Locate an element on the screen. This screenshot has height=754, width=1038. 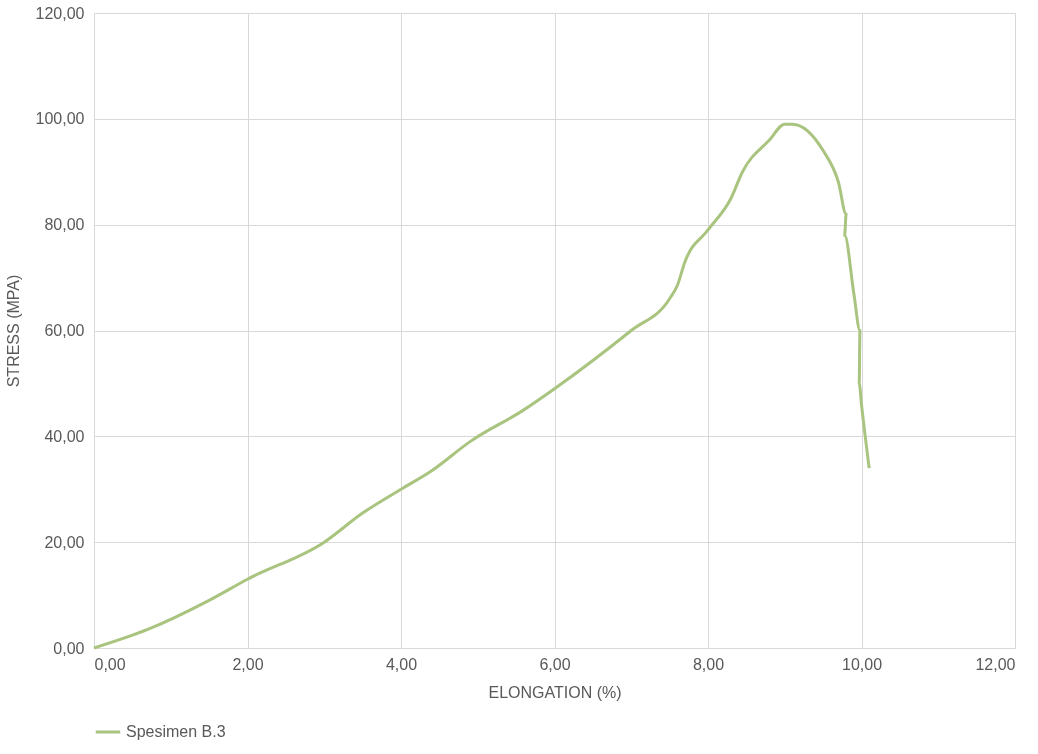
x-tick-label: 12,00 is located at coordinates (995, 664).